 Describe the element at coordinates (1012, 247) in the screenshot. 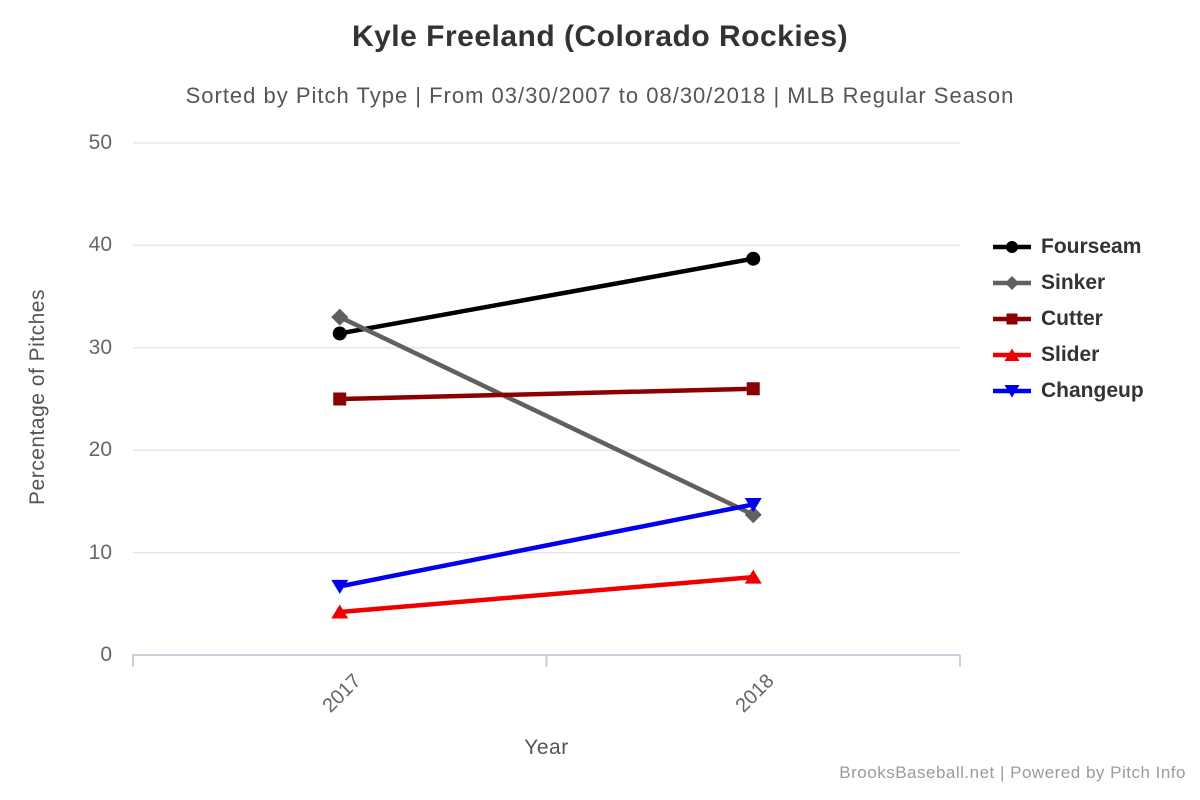

I see `fourseam-circle-icon` at that location.